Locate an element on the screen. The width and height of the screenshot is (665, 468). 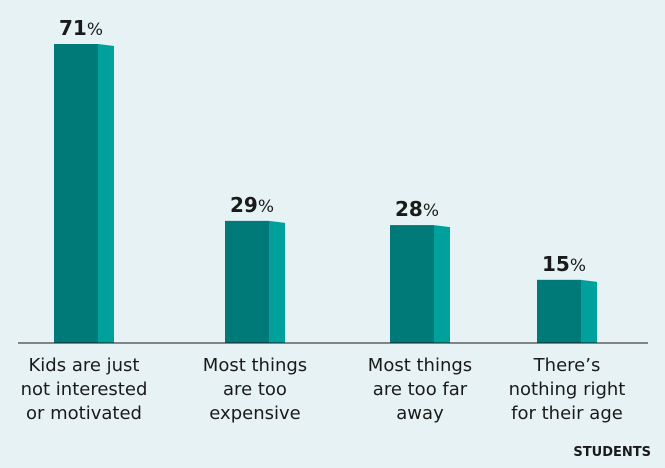
category-label-line: are too far is located at coordinates (420, 389).